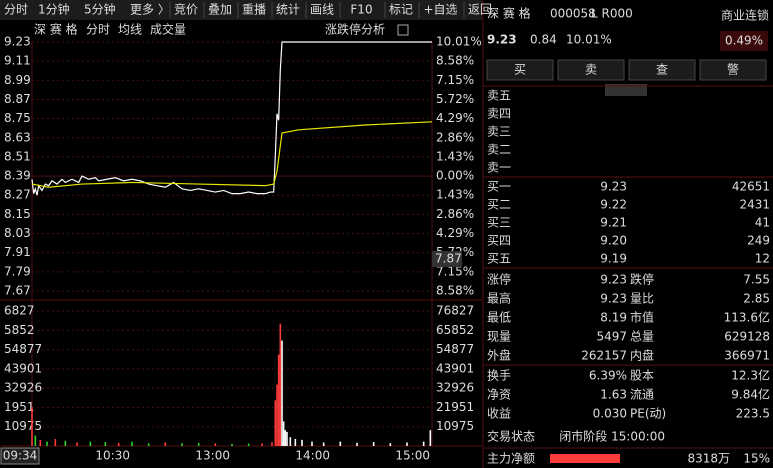  Describe the element at coordinates (19, 330) in the screenshot. I see `volume-left-label: 5852` at that location.